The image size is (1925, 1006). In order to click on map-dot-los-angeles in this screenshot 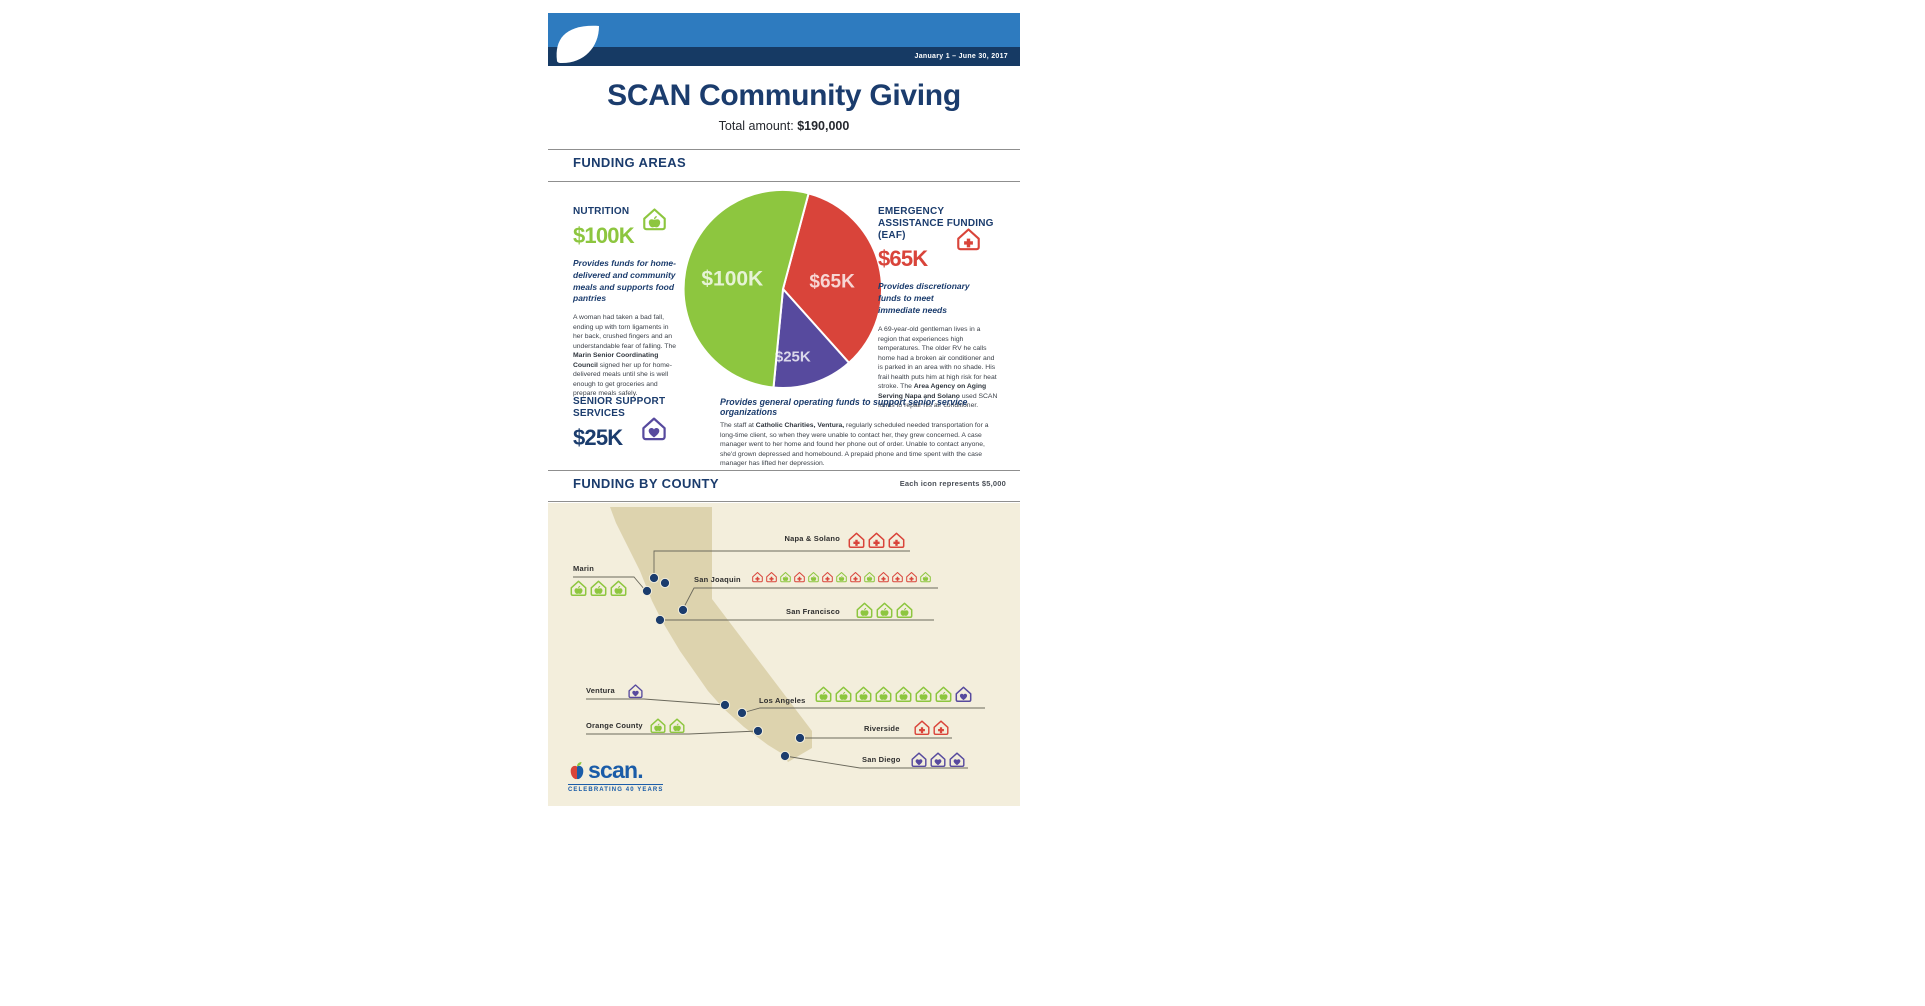, I will do `click(742, 713)`.